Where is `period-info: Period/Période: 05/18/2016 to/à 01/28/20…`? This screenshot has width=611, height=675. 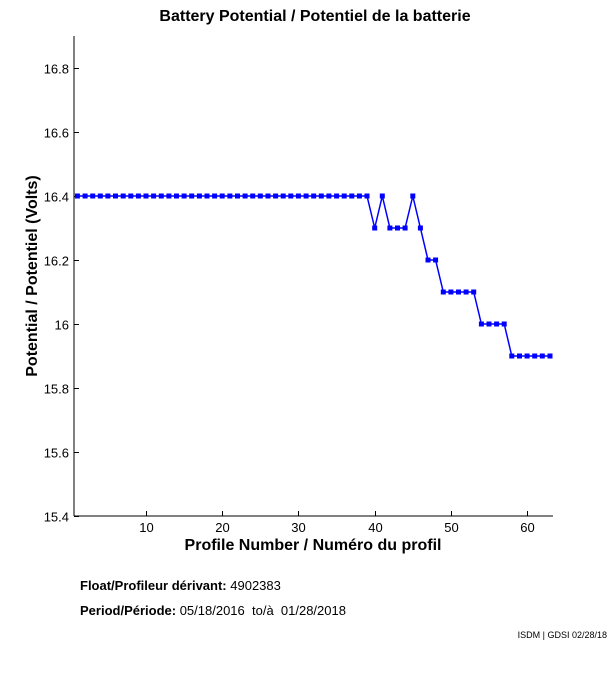
period-info: Period/Période: 05/18/2016 to/à 01/28/20… is located at coordinates (213, 610).